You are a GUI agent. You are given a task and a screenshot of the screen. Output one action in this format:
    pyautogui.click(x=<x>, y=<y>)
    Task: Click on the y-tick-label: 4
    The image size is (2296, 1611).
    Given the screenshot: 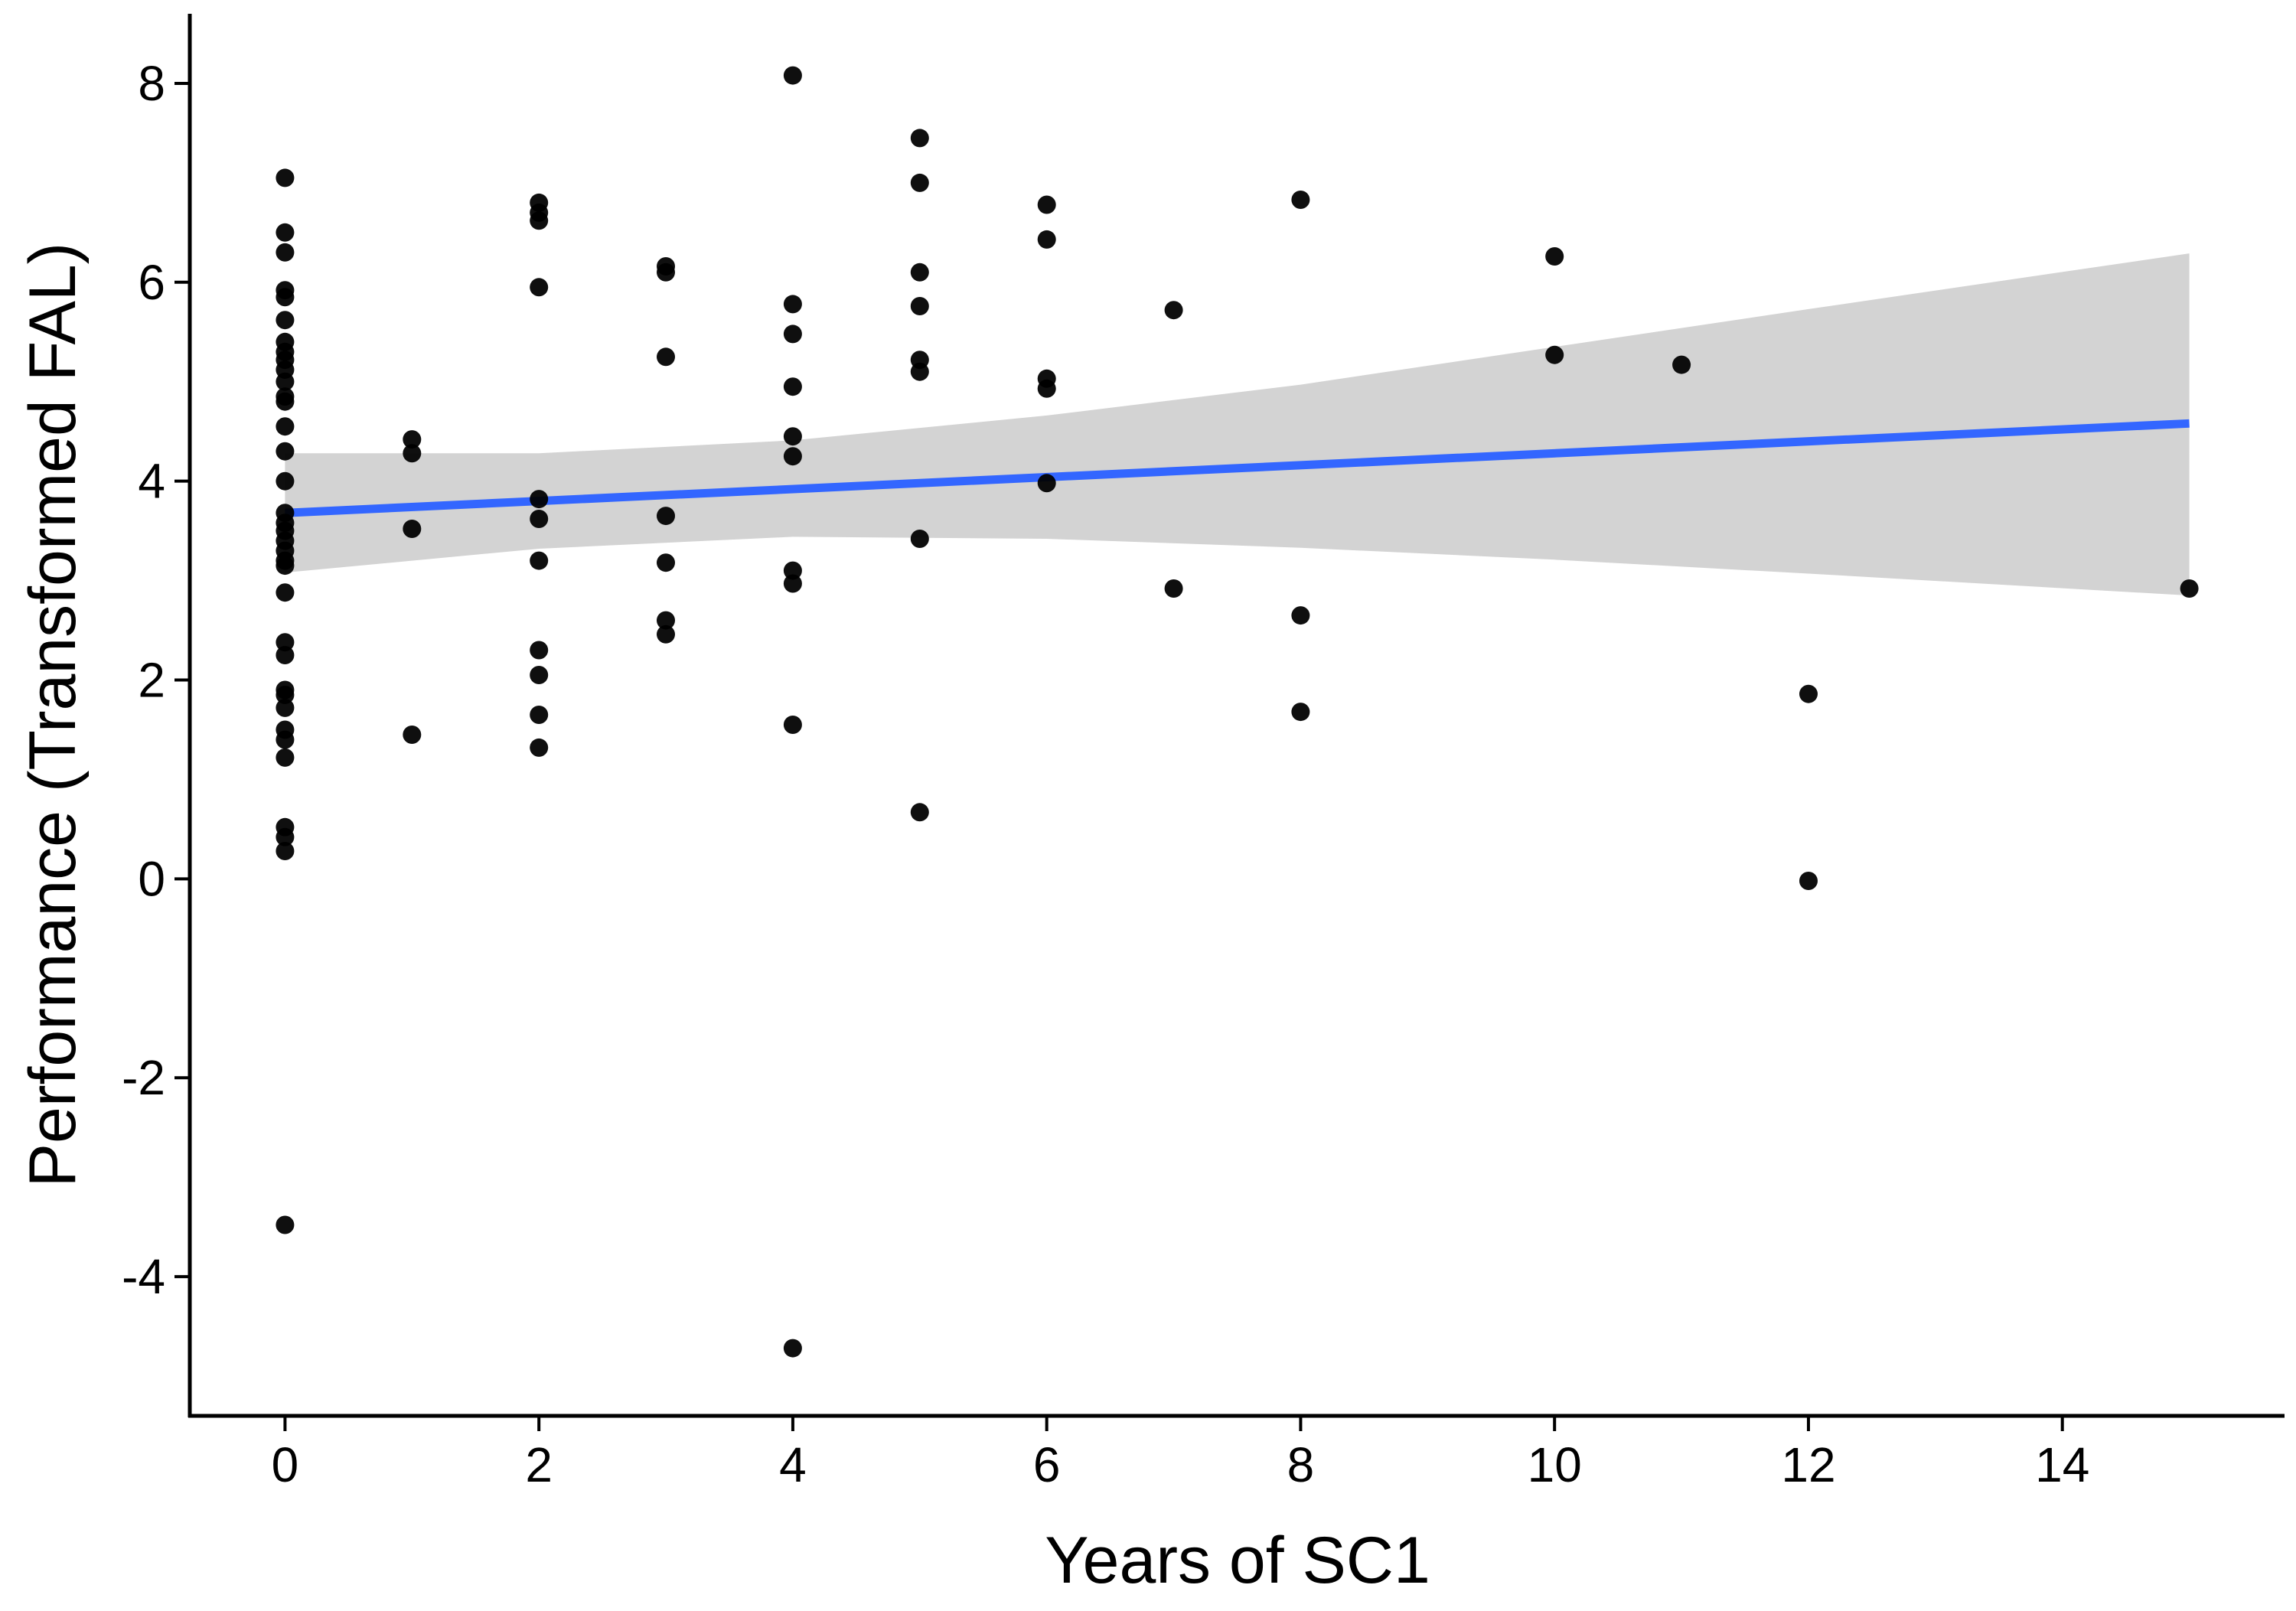 What is the action you would take?
    pyautogui.click(x=151, y=481)
    